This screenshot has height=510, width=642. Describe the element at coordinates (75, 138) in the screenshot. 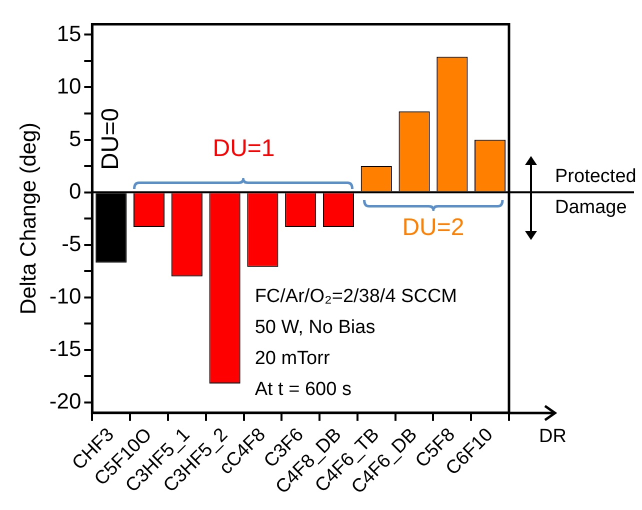

I see `y-tick-label: 5` at that location.